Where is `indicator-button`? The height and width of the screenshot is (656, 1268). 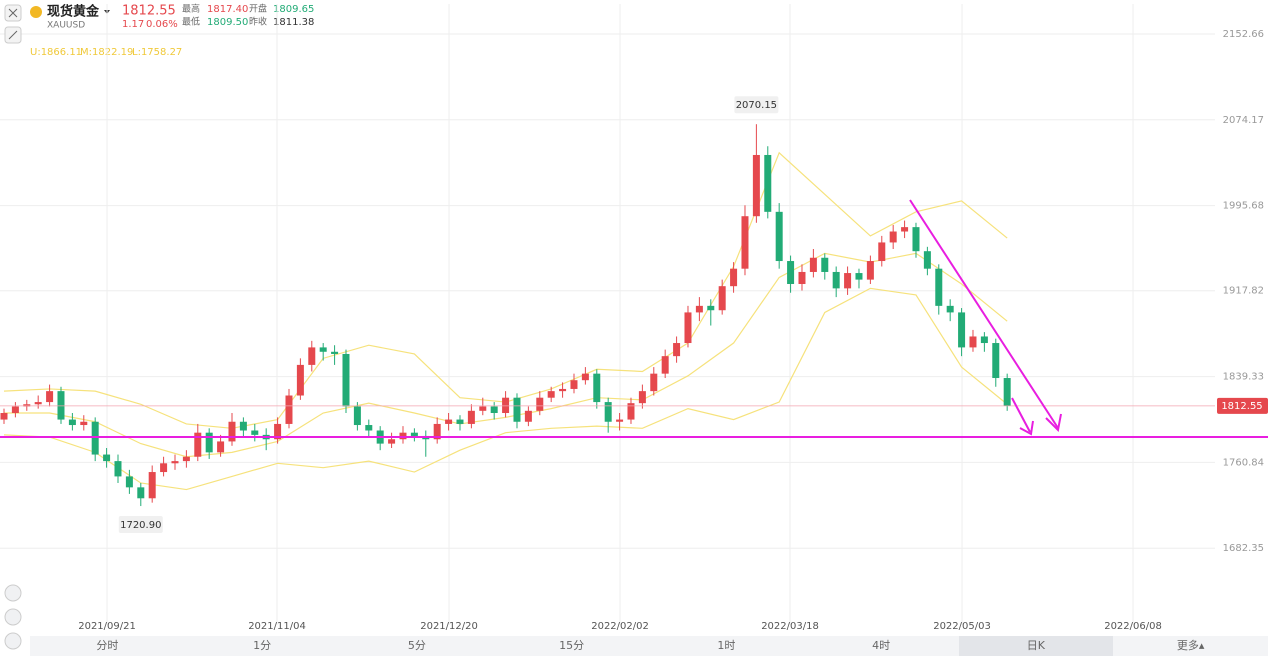 indicator-button is located at coordinates (13, 593).